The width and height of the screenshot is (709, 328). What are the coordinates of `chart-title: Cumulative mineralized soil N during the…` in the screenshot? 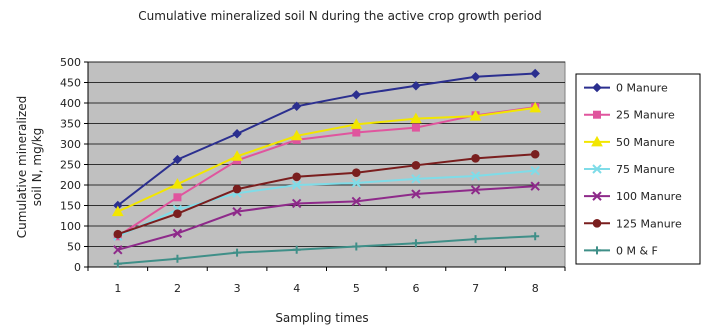 It's located at (339, 16).